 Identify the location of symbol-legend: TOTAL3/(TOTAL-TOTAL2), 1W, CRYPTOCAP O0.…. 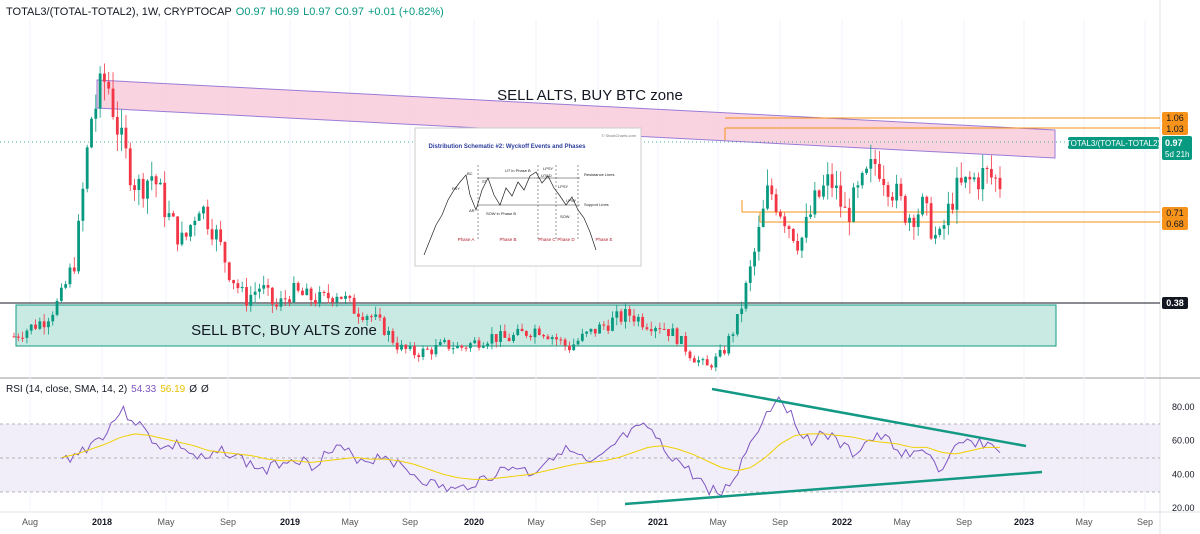
(225, 12).